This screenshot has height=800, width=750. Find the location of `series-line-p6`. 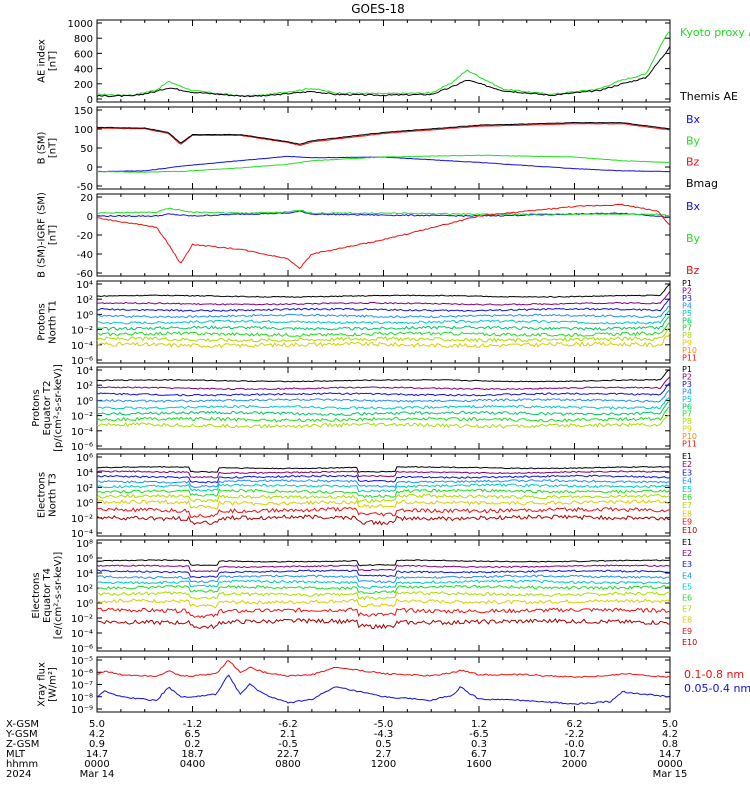

series-line-p6 is located at coordinates (383, 408).